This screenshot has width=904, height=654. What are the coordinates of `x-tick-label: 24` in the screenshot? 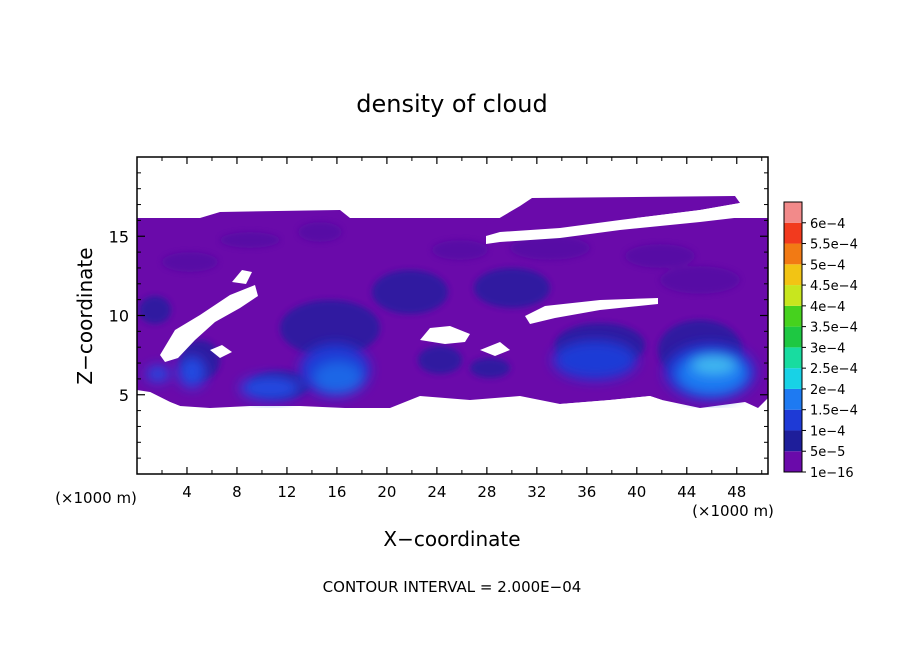 It's located at (436, 492).